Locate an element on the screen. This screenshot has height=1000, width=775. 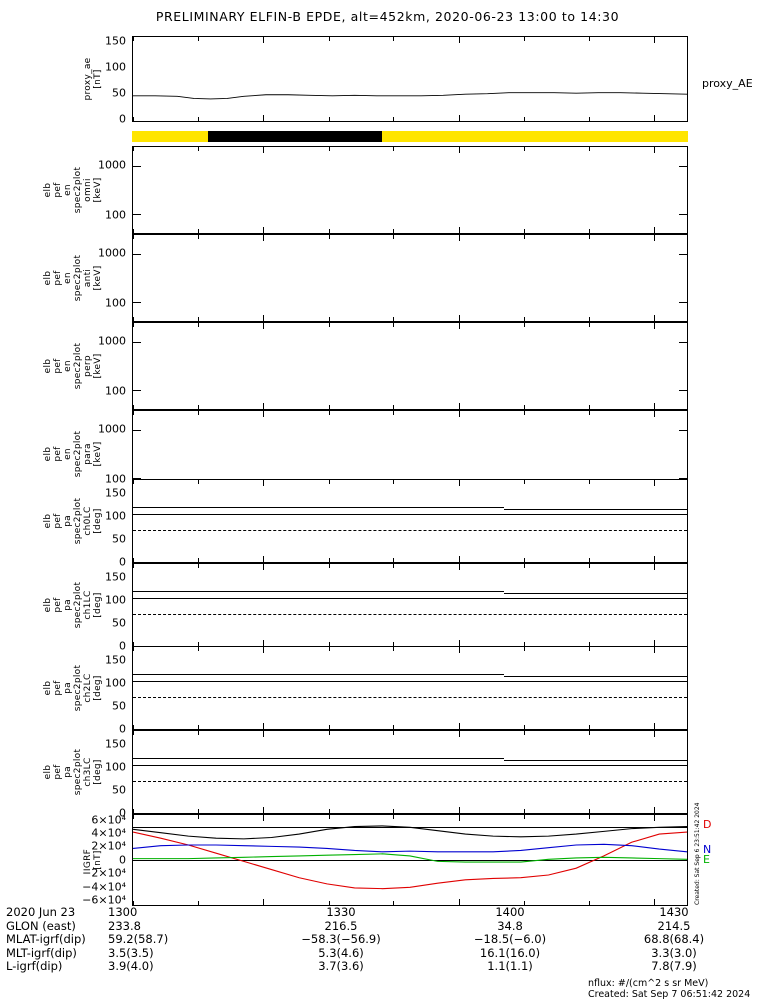
panel-en-spec-omni is located at coordinates (410, 190).